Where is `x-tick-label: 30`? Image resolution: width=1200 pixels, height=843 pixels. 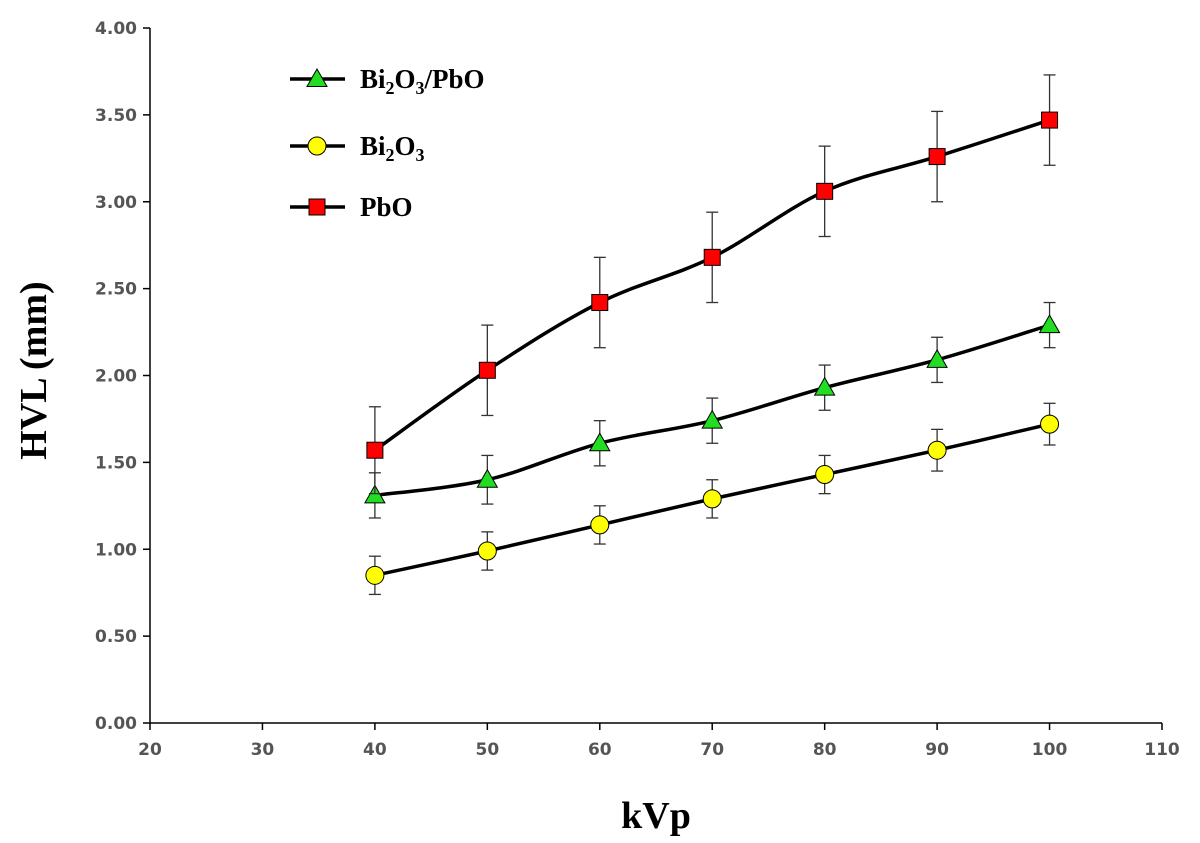
x-tick-label: 30 is located at coordinates (263, 750).